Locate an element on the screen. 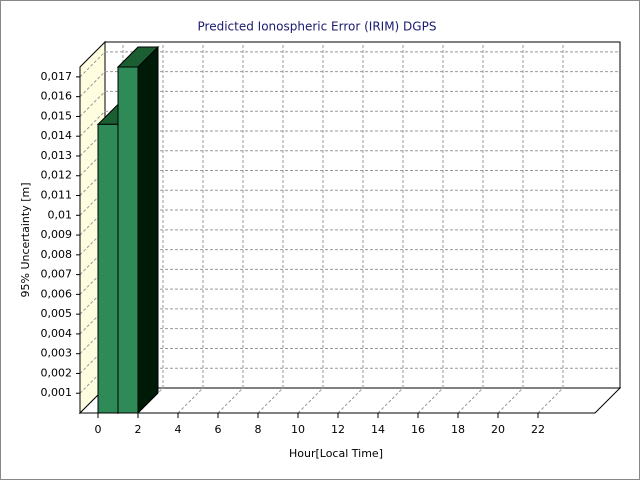 This screenshot has height=480, width=640. x-tick-label: 10 is located at coordinates (298, 429).